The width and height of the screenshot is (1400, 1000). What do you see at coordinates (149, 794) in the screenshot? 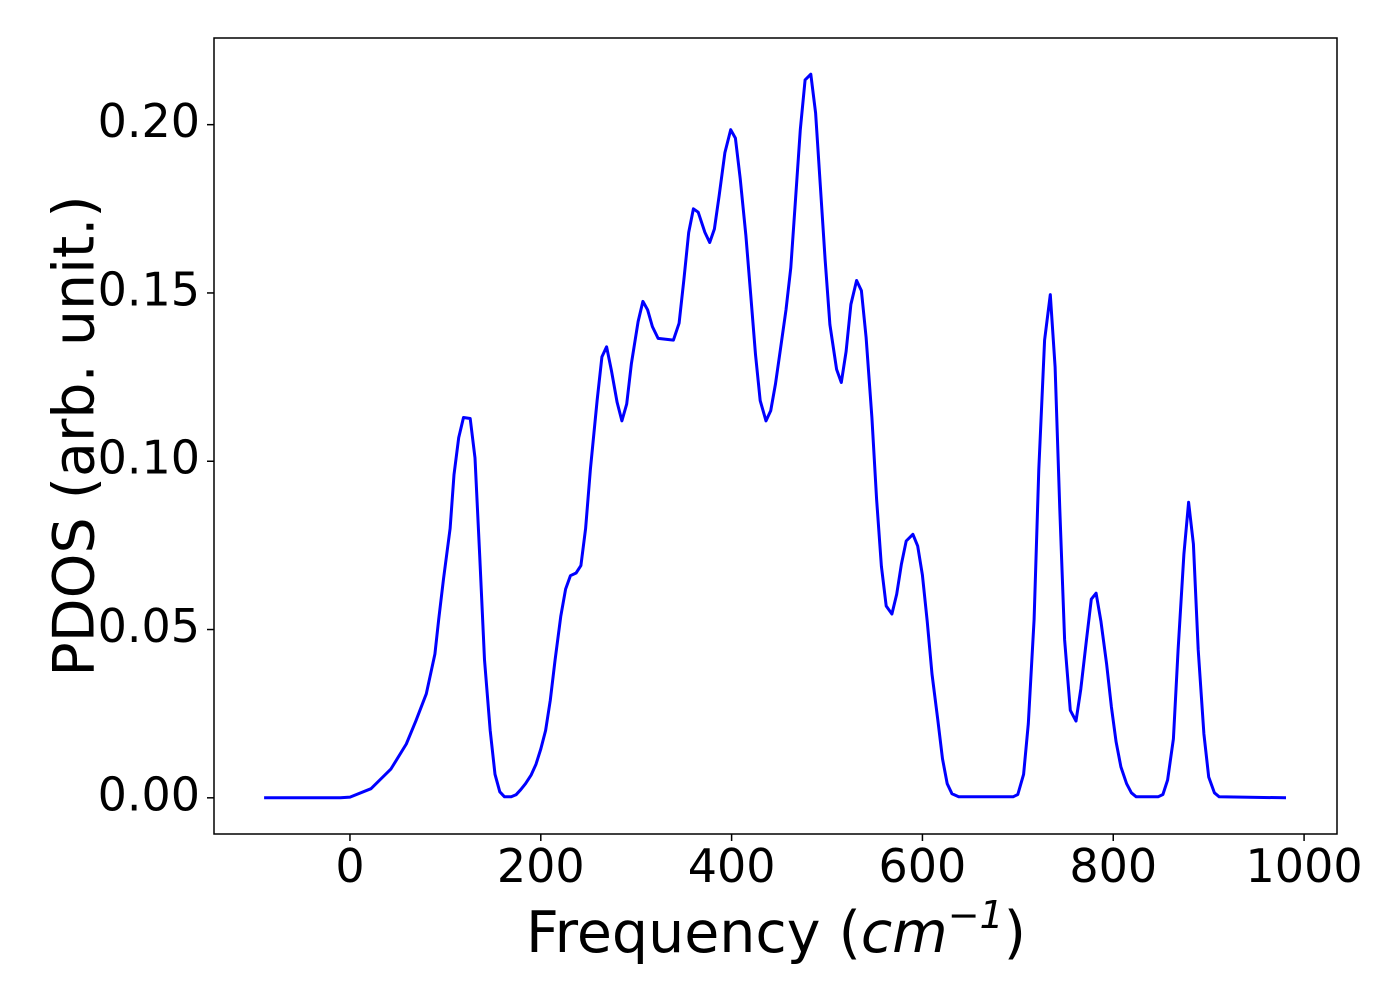
I see `y-tick-label: 0.00` at bounding box center [149, 794].